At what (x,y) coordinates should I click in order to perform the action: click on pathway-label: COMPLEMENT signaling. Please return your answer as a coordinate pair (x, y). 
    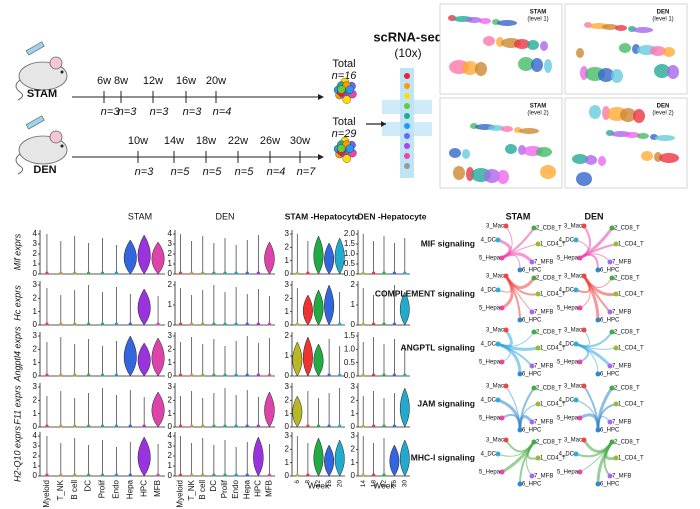
    Looking at the image, I should click on (425, 293).